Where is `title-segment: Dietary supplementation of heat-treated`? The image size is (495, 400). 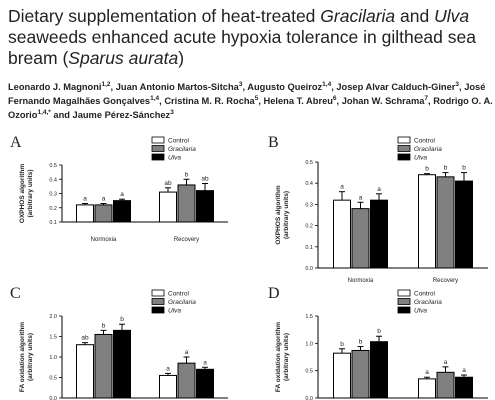 title-segment: Dietary supplementation of heat-treated is located at coordinates (164, 16).